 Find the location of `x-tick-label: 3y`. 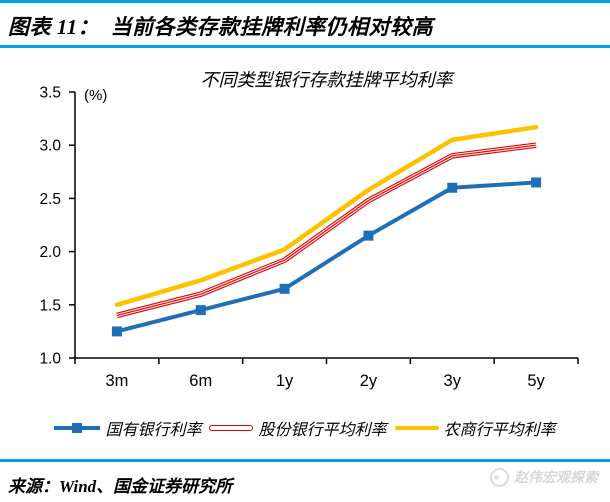

x-tick-label: 3y is located at coordinates (453, 381).